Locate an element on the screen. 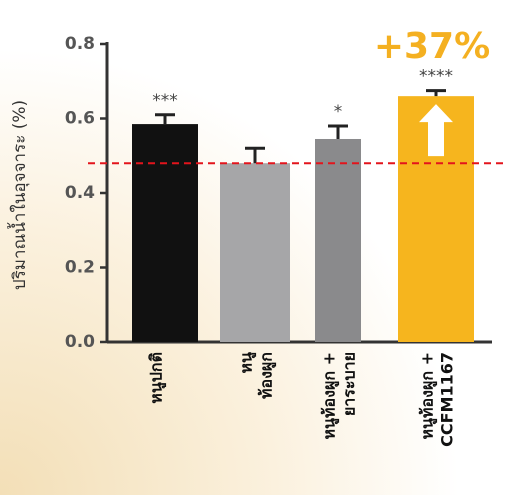 Image resolution: width=510 pixels, height=495 pixels. y-tick-label: 0.6 is located at coordinates (80, 119).